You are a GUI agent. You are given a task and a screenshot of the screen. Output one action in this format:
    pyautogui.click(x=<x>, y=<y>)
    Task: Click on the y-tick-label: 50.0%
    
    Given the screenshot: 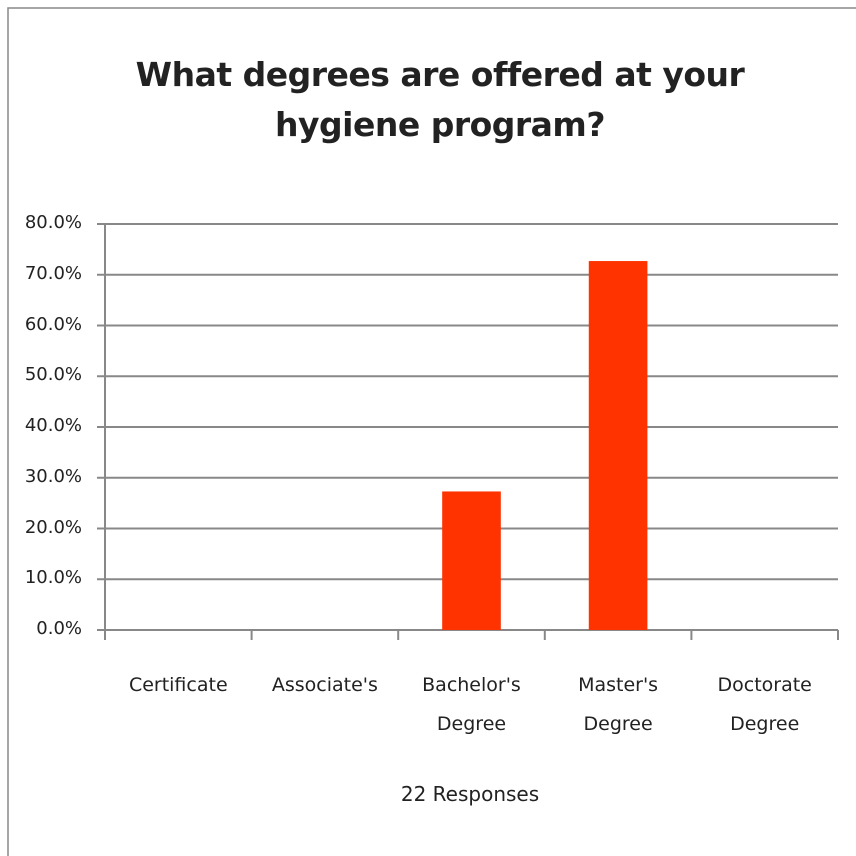 What is the action you would take?
    pyautogui.click(x=53, y=375)
    